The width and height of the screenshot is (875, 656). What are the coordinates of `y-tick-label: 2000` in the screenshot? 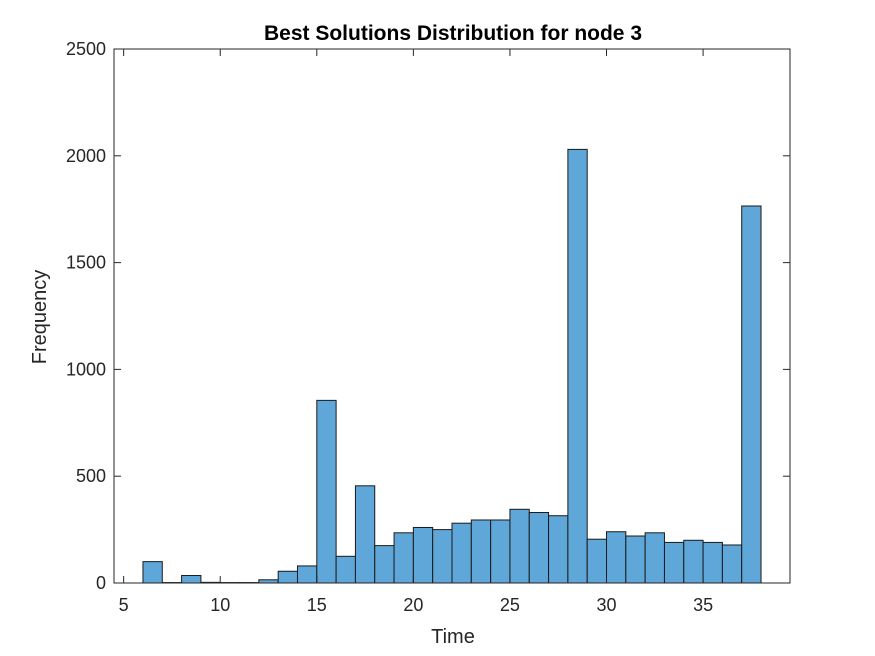 It's located at (86, 156).